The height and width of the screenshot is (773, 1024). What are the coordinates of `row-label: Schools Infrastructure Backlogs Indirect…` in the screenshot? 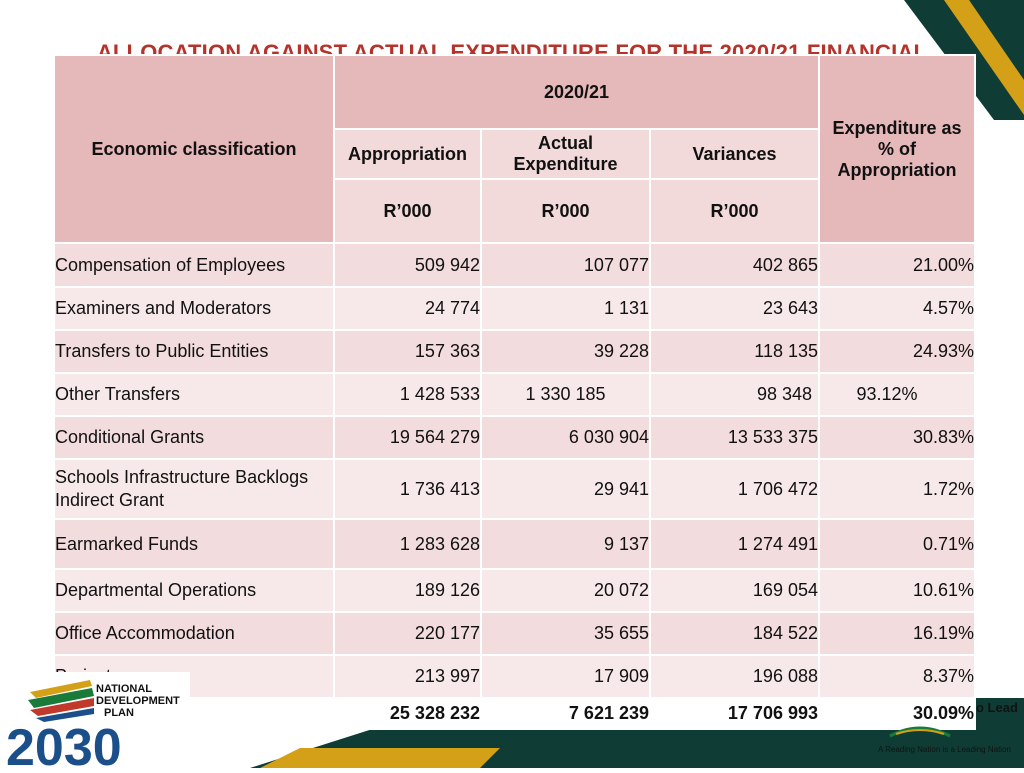 It's located at (194, 489).